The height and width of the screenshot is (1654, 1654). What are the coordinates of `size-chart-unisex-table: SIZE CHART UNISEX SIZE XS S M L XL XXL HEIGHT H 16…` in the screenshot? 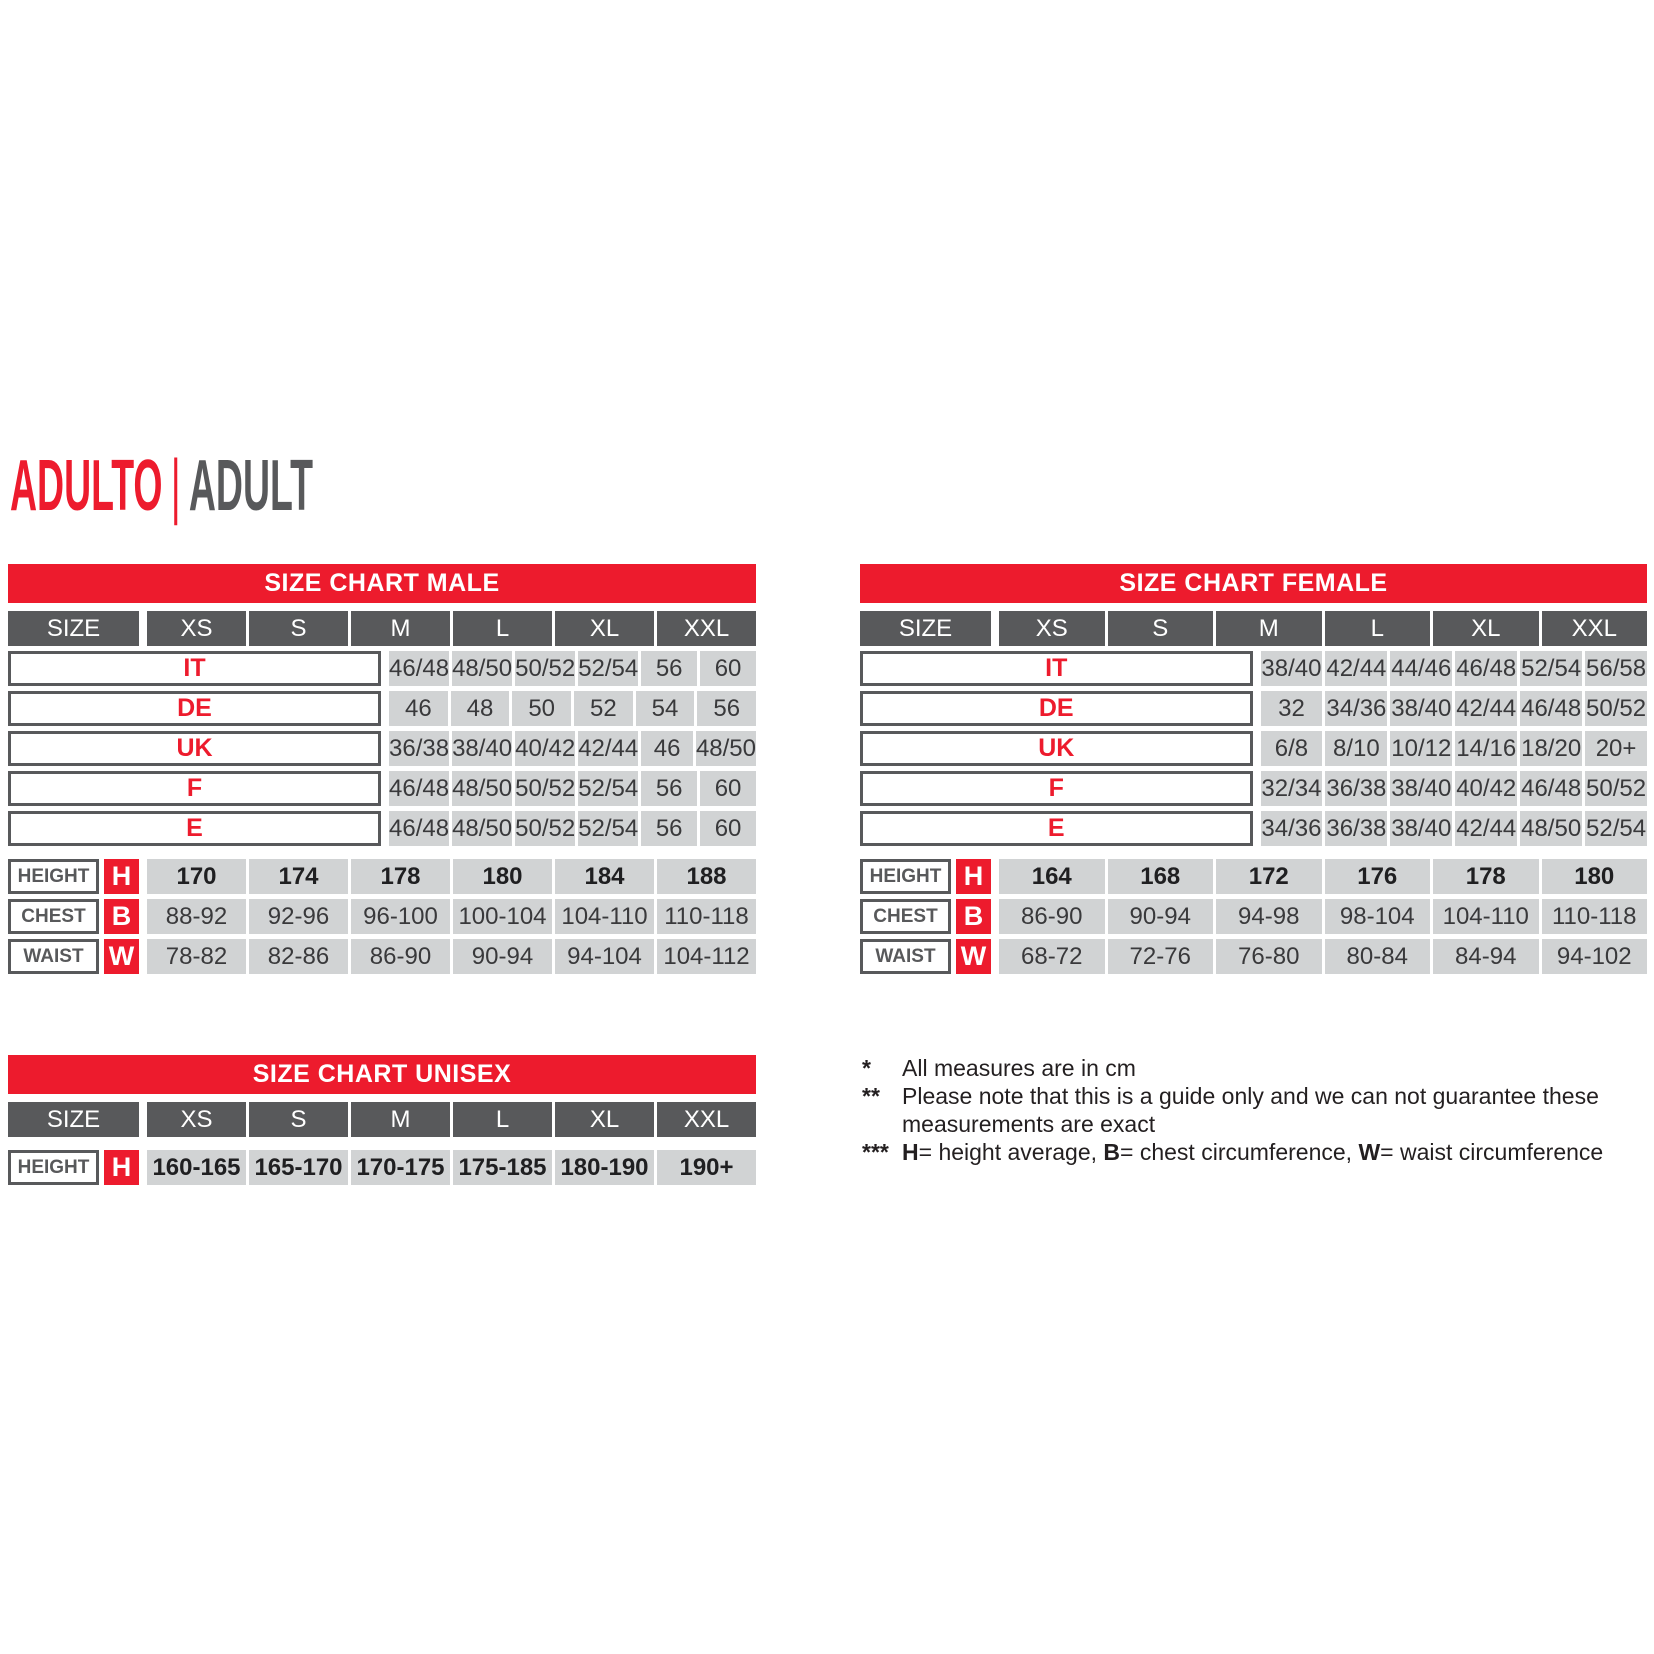 It's located at (382, 1120).